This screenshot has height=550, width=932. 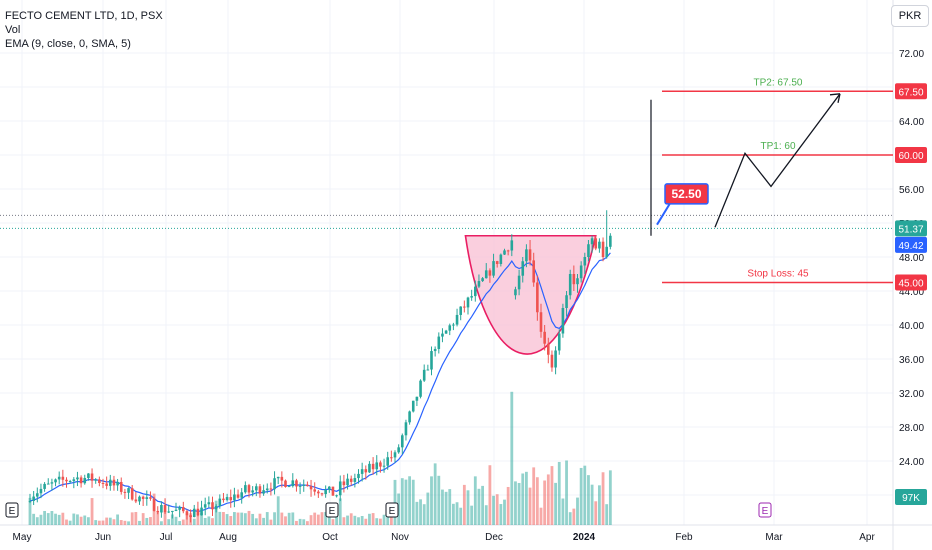 What do you see at coordinates (911, 394) in the screenshot?
I see `y-tick-label: 32.00` at bounding box center [911, 394].